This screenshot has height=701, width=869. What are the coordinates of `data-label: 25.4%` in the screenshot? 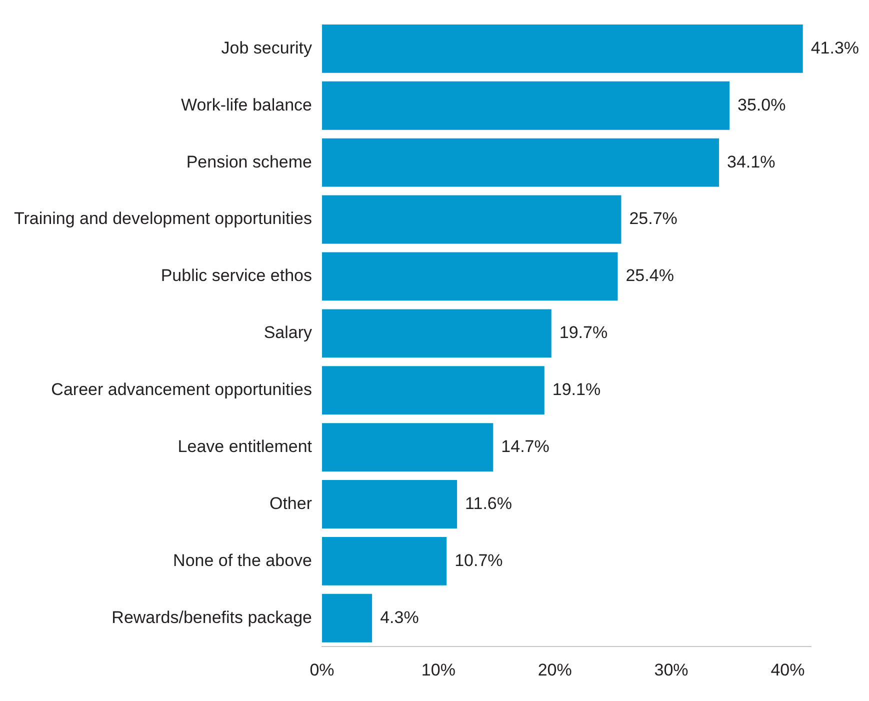 It's located at (650, 276).